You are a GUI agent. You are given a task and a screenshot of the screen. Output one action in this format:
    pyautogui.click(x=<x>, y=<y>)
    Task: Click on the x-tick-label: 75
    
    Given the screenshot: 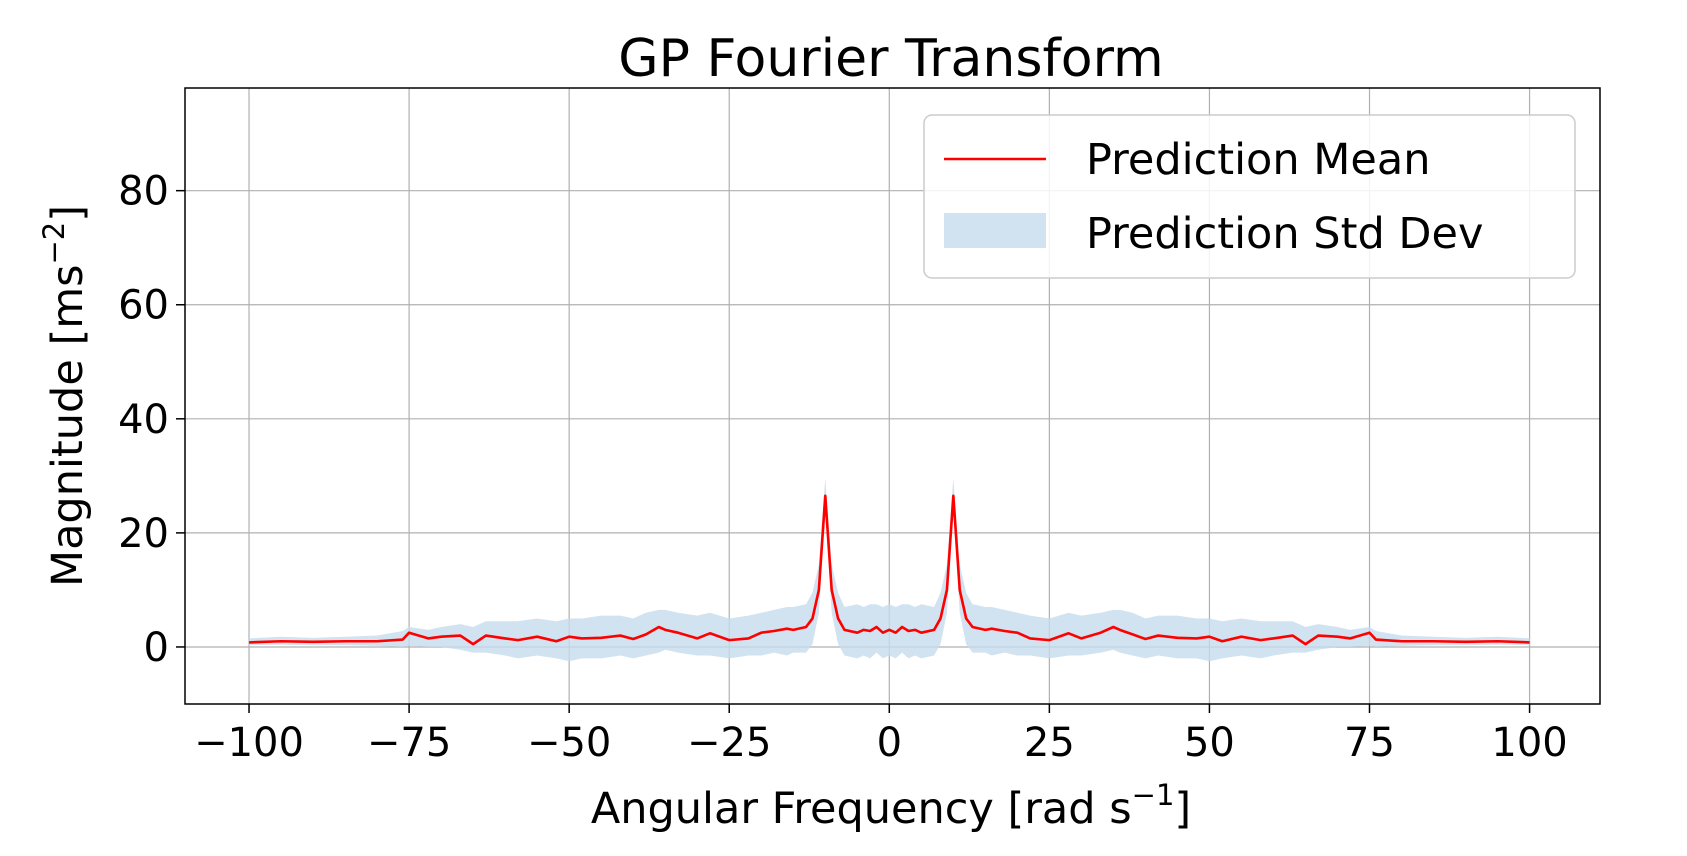 What is the action you would take?
    pyautogui.click(x=1369, y=743)
    